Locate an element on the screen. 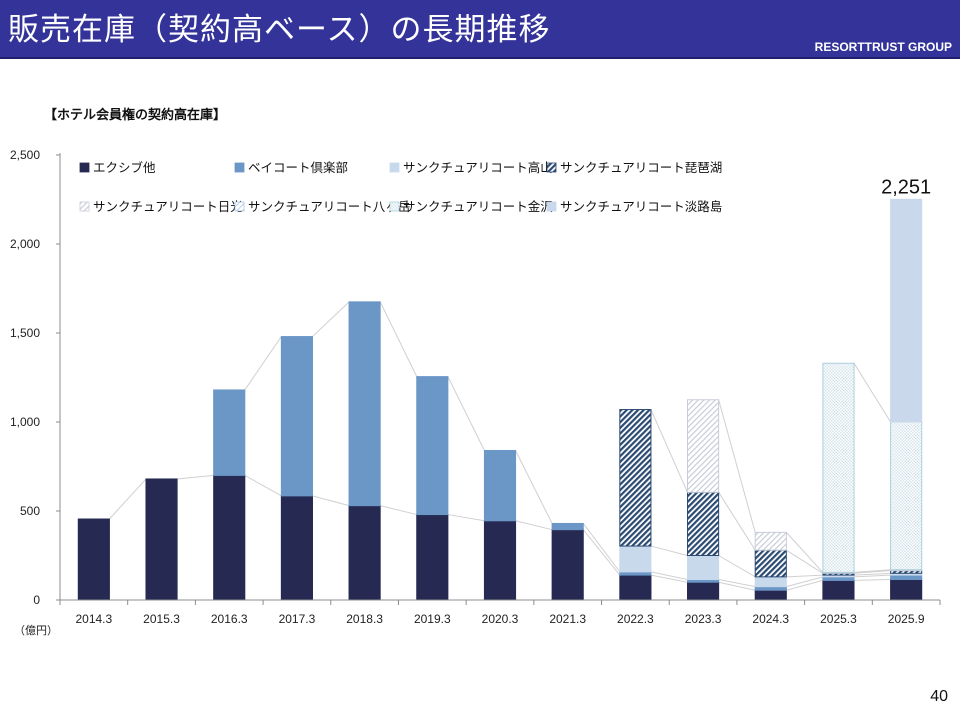 This screenshot has width=960, height=720. y-tick-label: 500 is located at coordinates (30, 511).